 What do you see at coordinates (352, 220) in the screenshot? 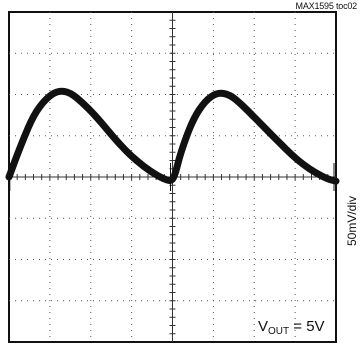
I see `vertical-scale-label: 50mV/div` at bounding box center [352, 220].